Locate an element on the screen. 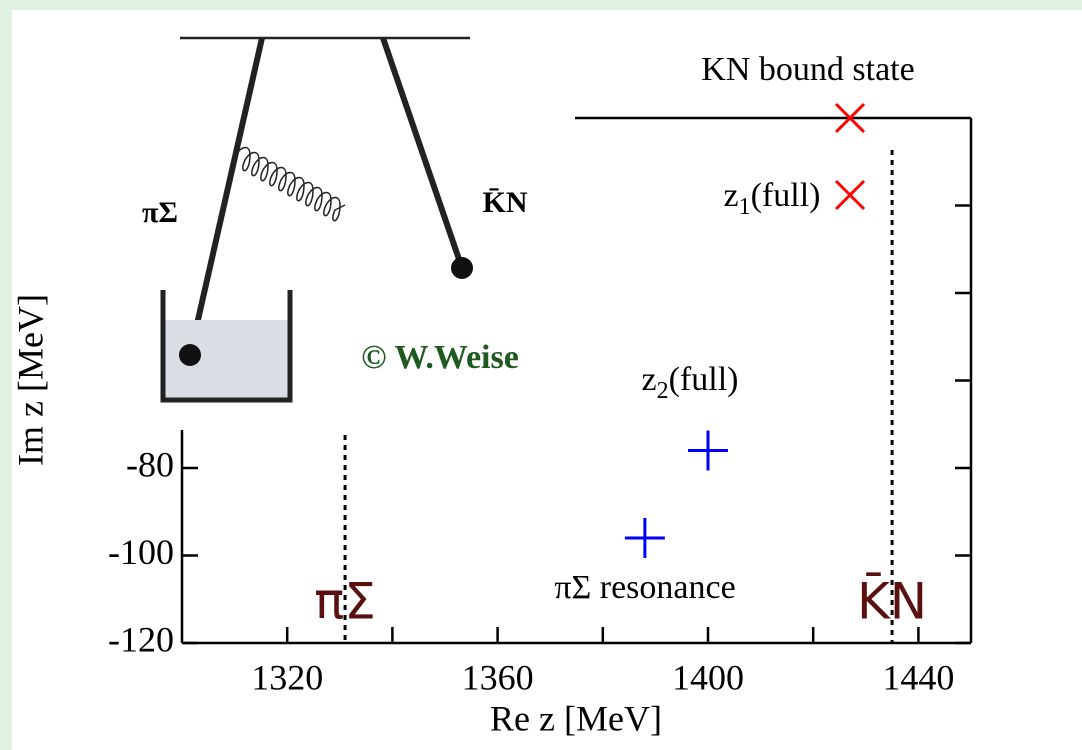 The height and width of the screenshot is (750, 1082). point-label-part: πΣ resonance is located at coordinates (644, 587).